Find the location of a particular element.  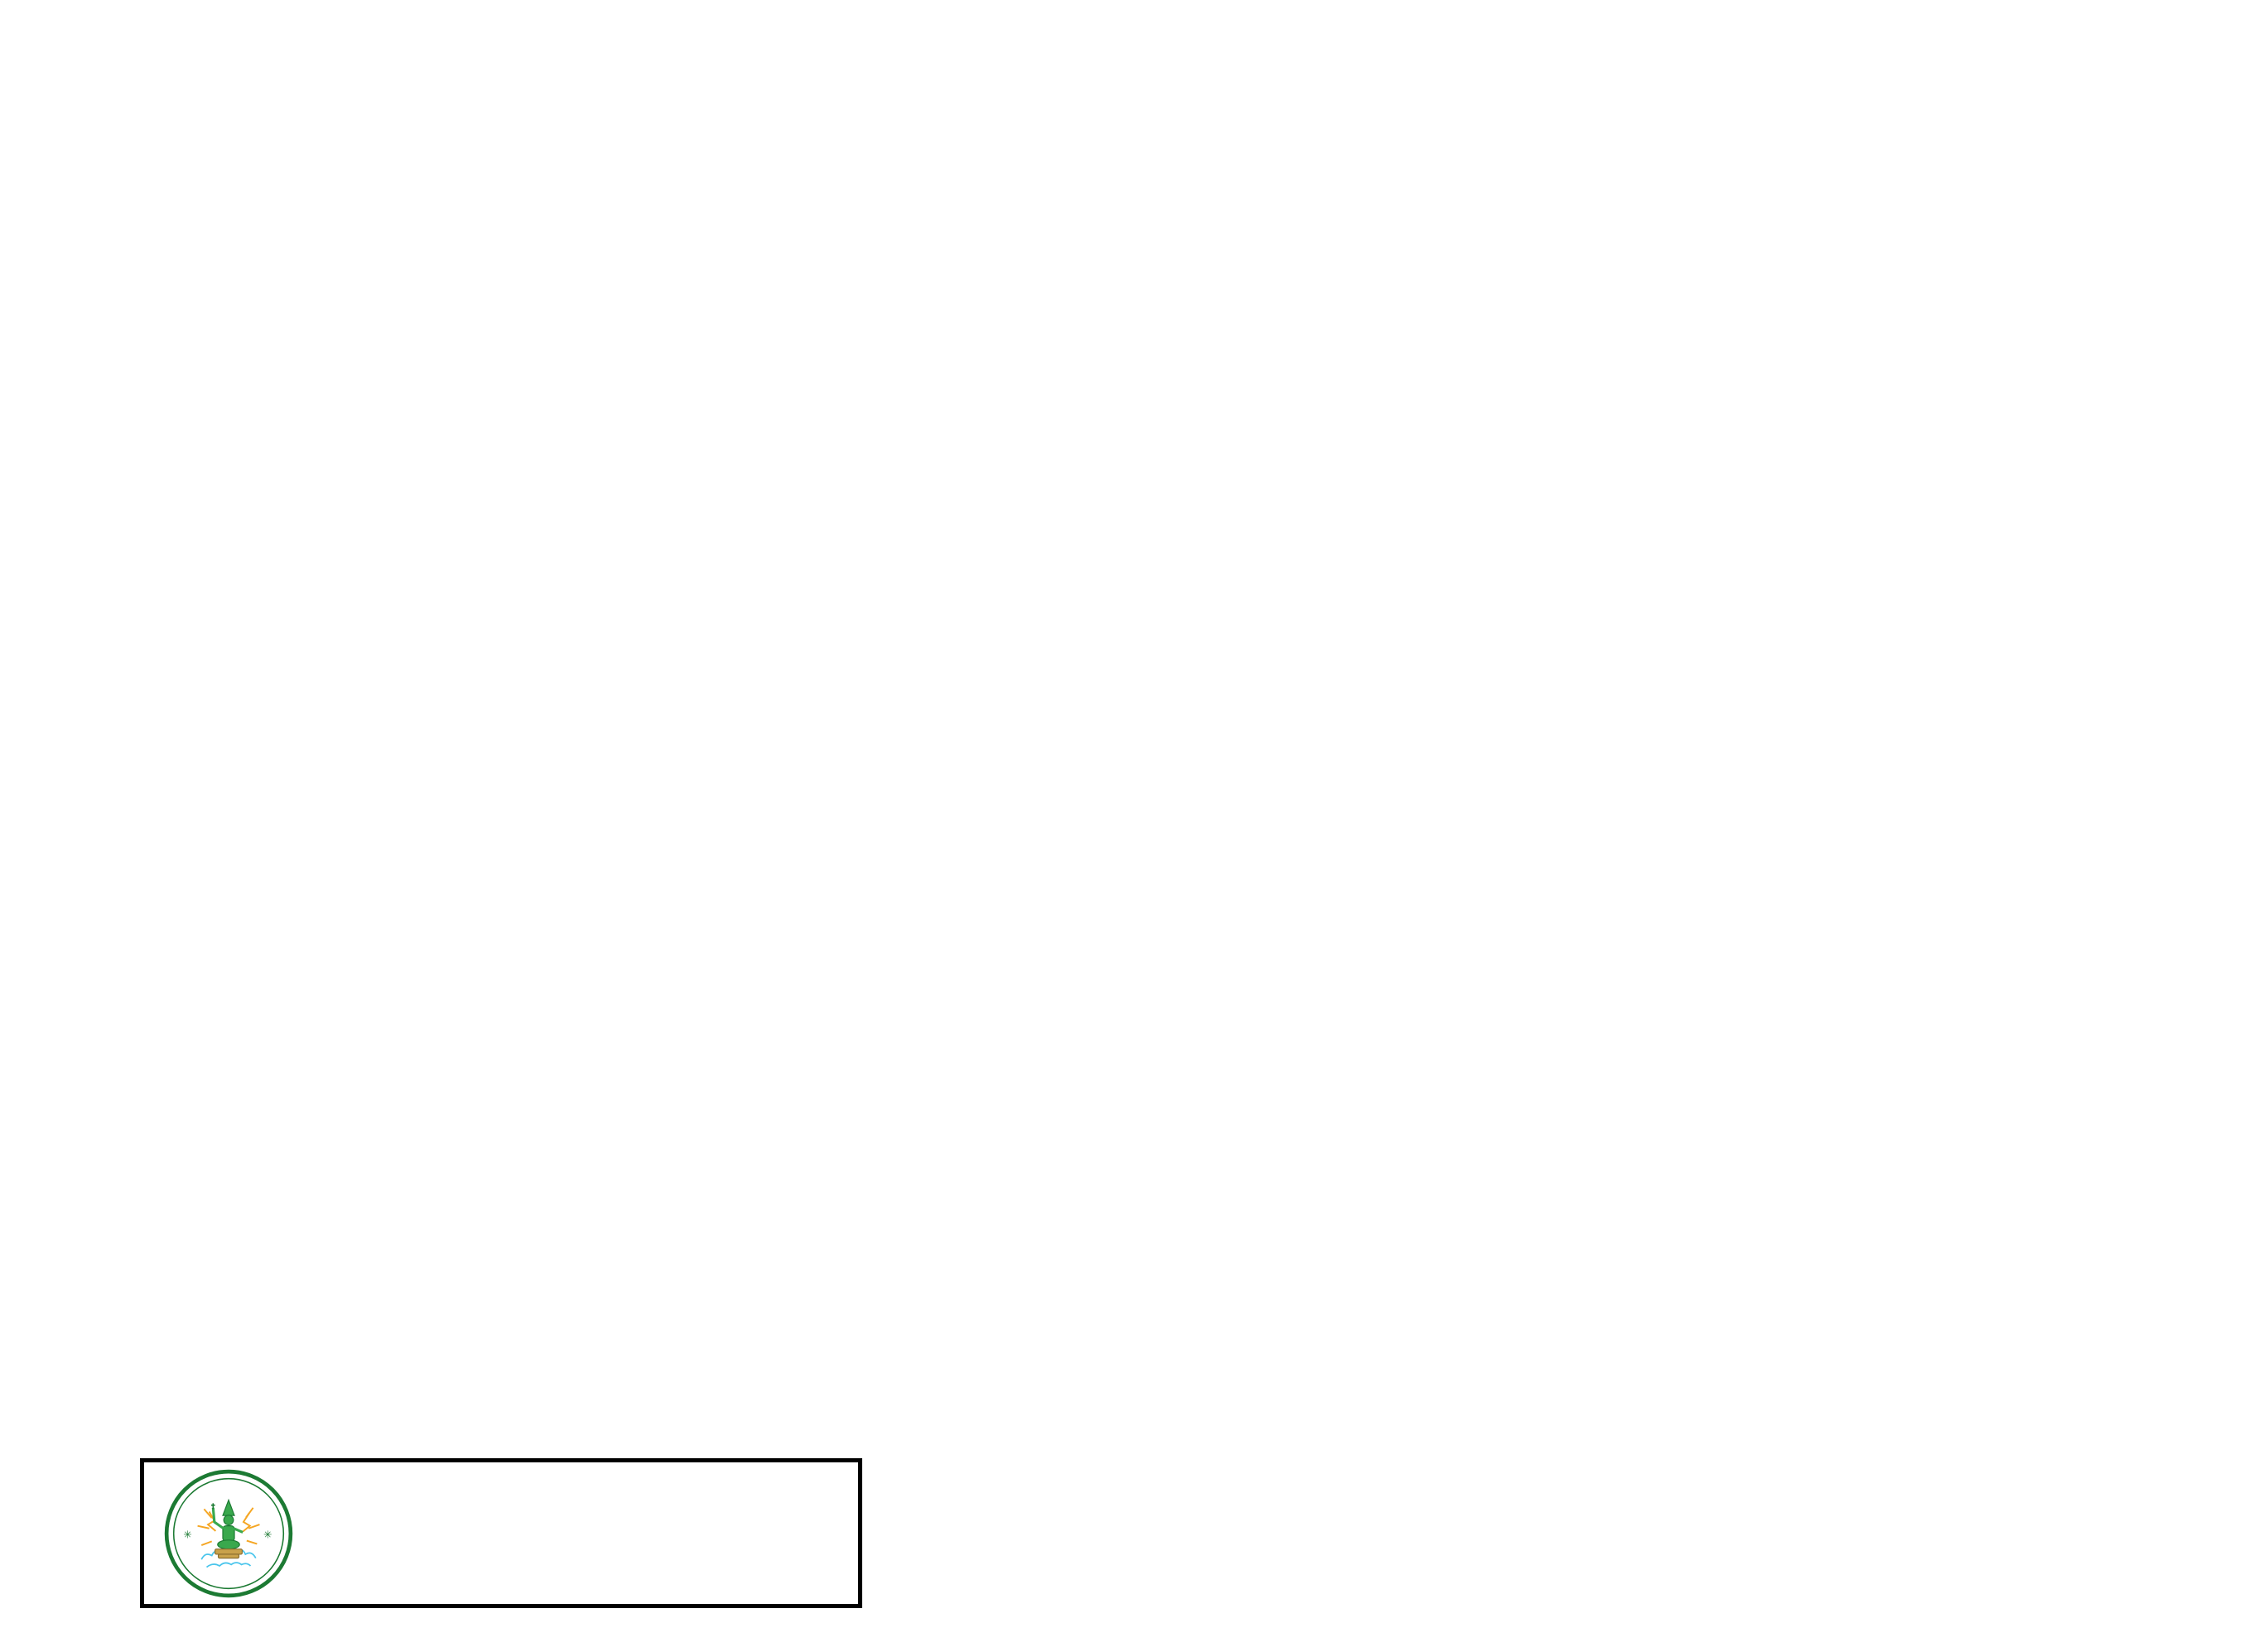

logo-sun-rays-icon is located at coordinates (228, 1526).